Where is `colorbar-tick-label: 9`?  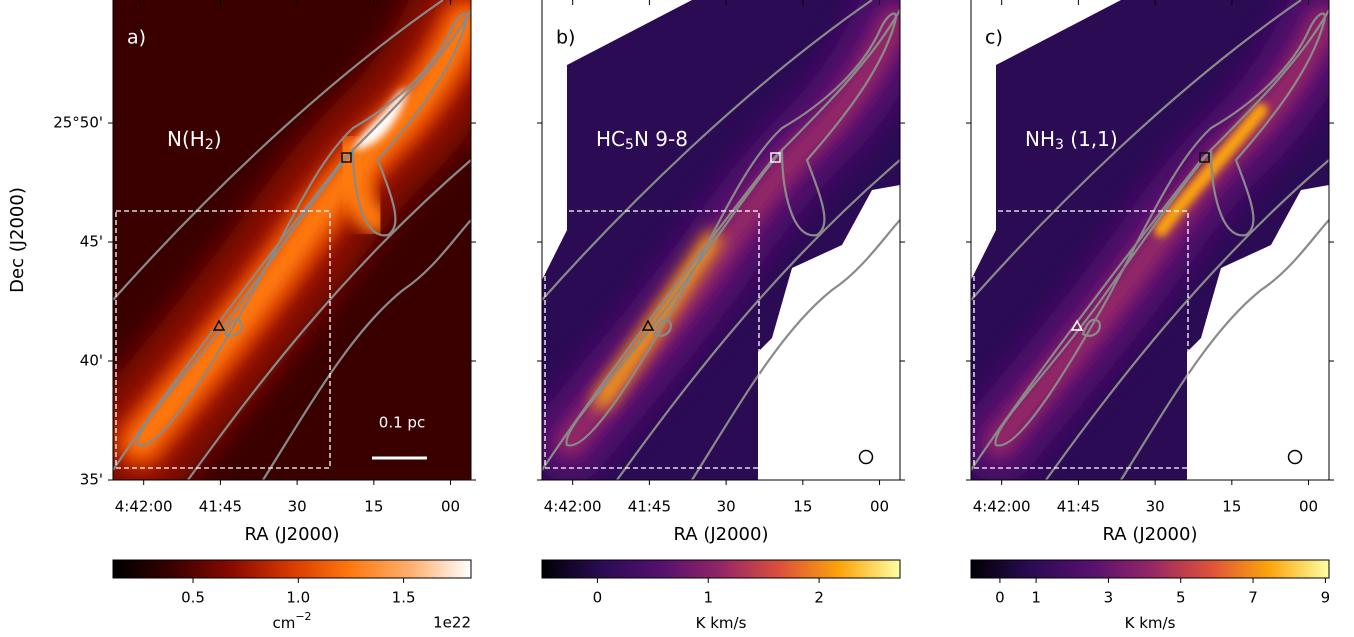 colorbar-tick-label: 9 is located at coordinates (1326, 598).